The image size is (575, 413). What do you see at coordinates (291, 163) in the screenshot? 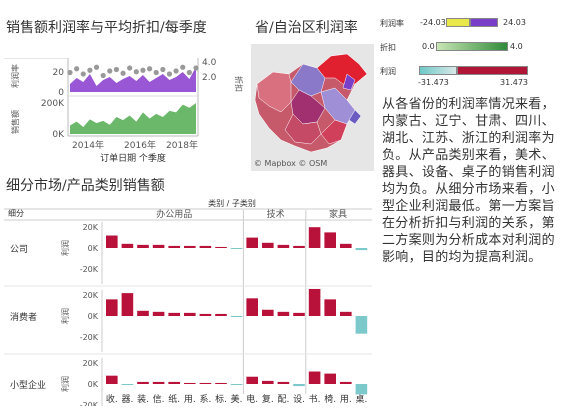
I see `map-attribution: © Mapbox © OSM` at bounding box center [291, 163].